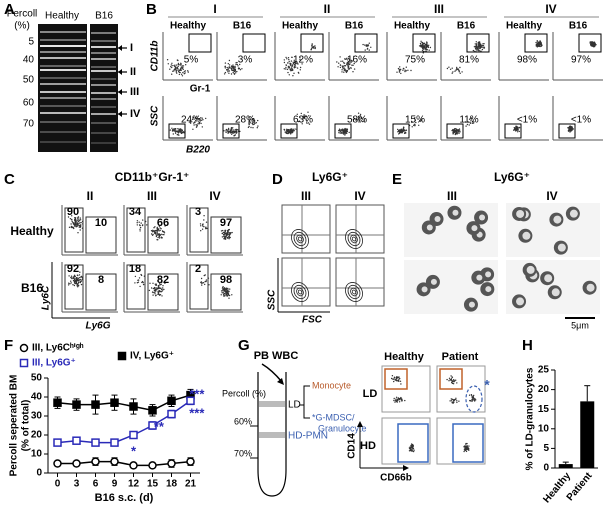 The image size is (607, 506). Describe the element at coordinates (272, 373) in the screenshot. I see `arrow` at that location.